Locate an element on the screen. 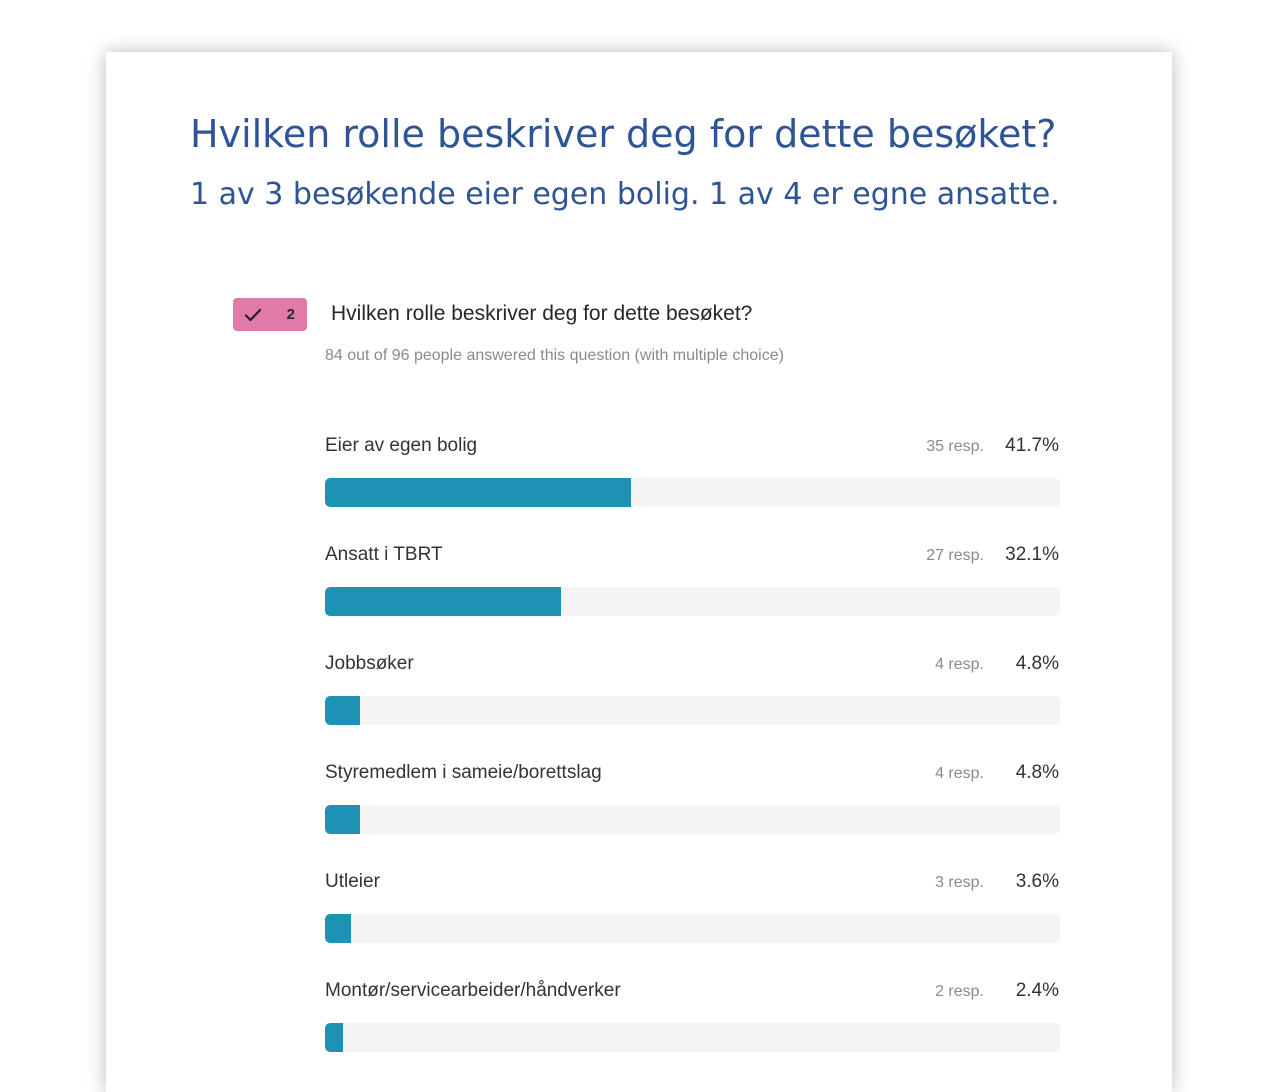  response-count: 27 resp. is located at coordinates (955, 555).